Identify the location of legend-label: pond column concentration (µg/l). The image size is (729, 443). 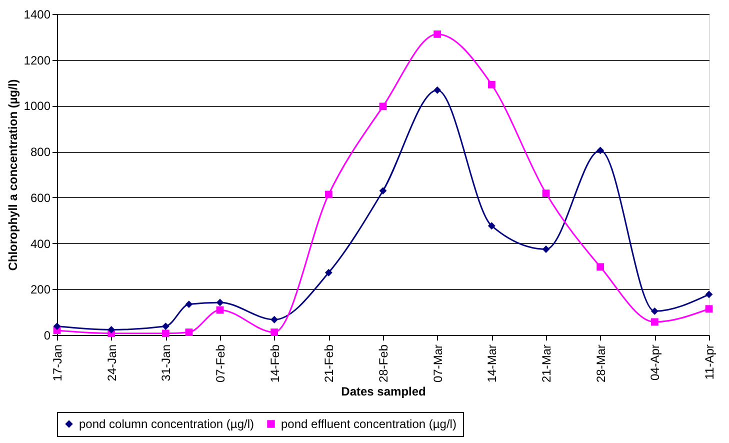
(166, 424).